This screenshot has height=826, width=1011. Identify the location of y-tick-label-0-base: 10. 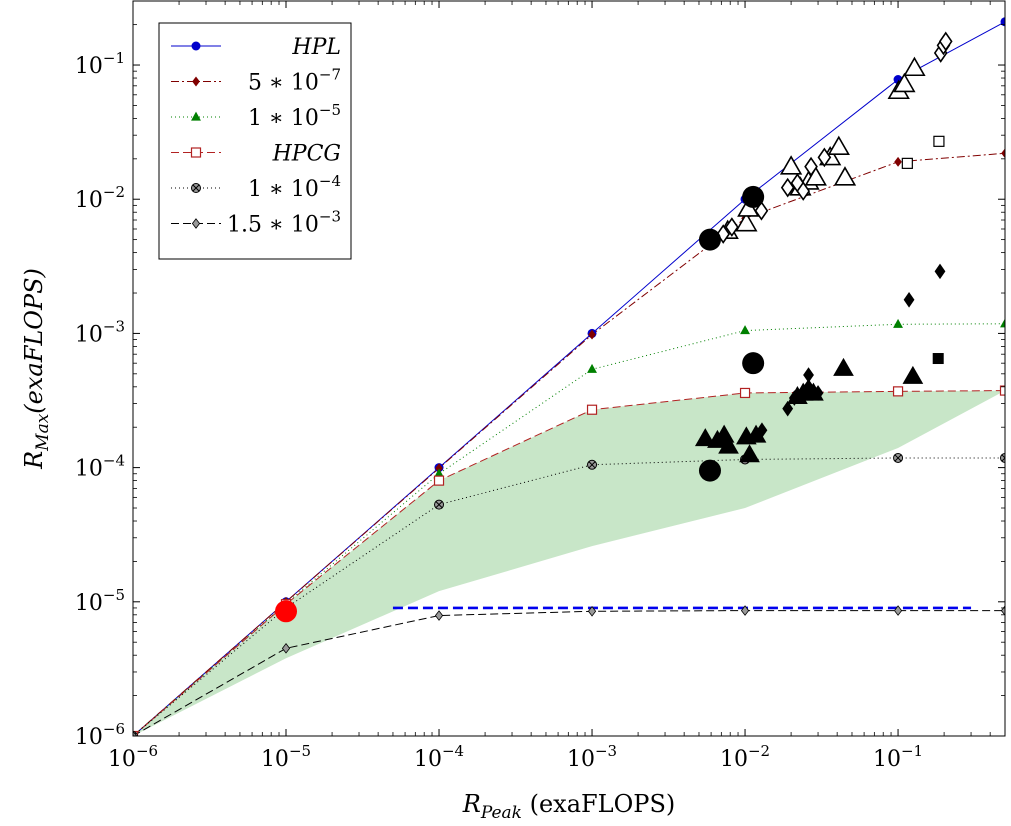
(89, 737).